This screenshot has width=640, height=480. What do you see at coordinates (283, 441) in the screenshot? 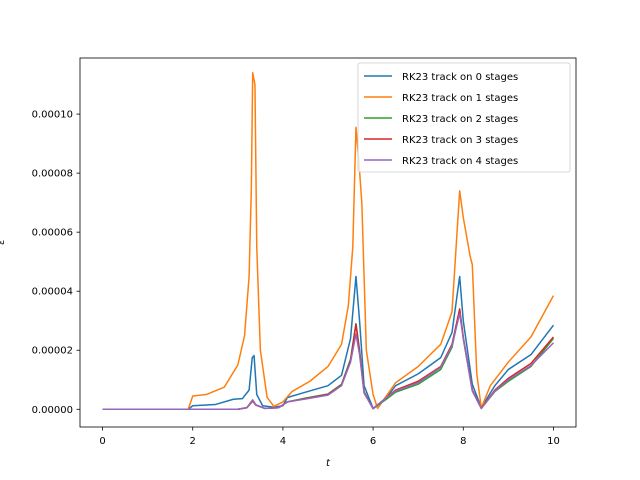
I see `x-tick-label: 4` at bounding box center [283, 441].